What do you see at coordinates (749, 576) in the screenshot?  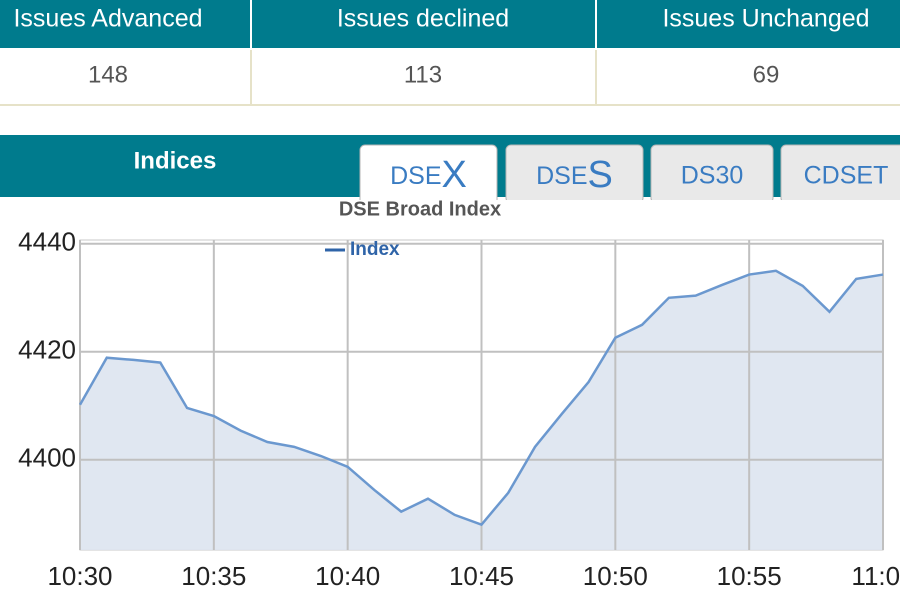 I see `x-tick-label: 10:55` at bounding box center [749, 576].